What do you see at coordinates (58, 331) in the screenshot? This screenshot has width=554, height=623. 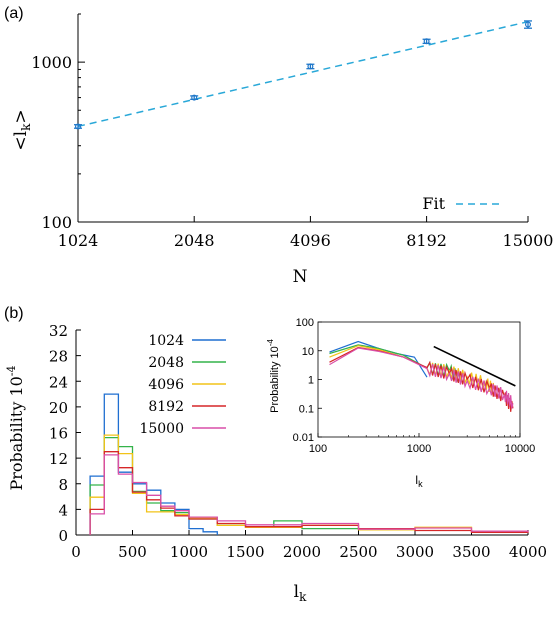 I see `panel-b-y-tick-label: 32` at bounding box center [58, 331].